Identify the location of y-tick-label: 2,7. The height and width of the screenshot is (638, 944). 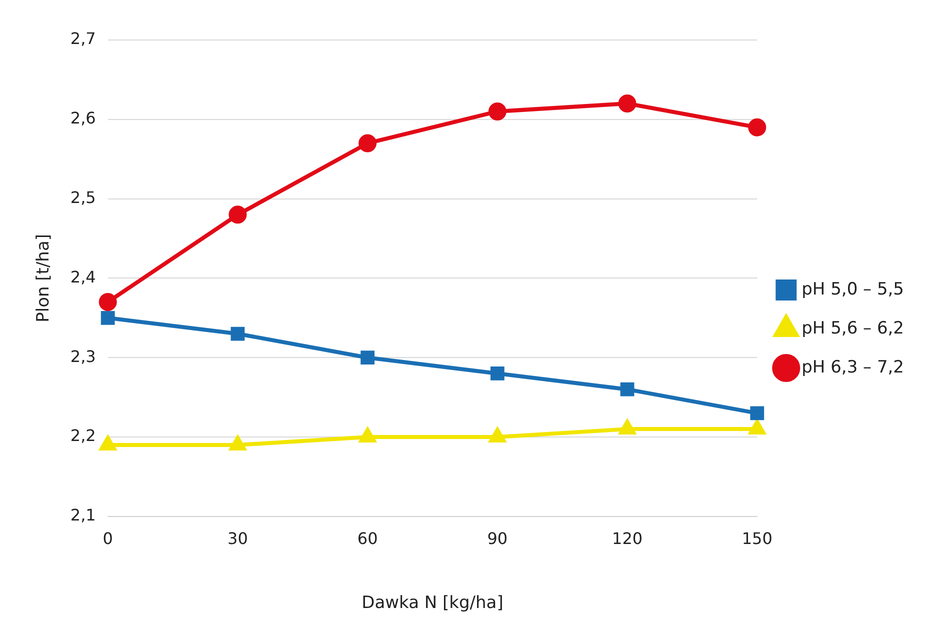
(83, 38).